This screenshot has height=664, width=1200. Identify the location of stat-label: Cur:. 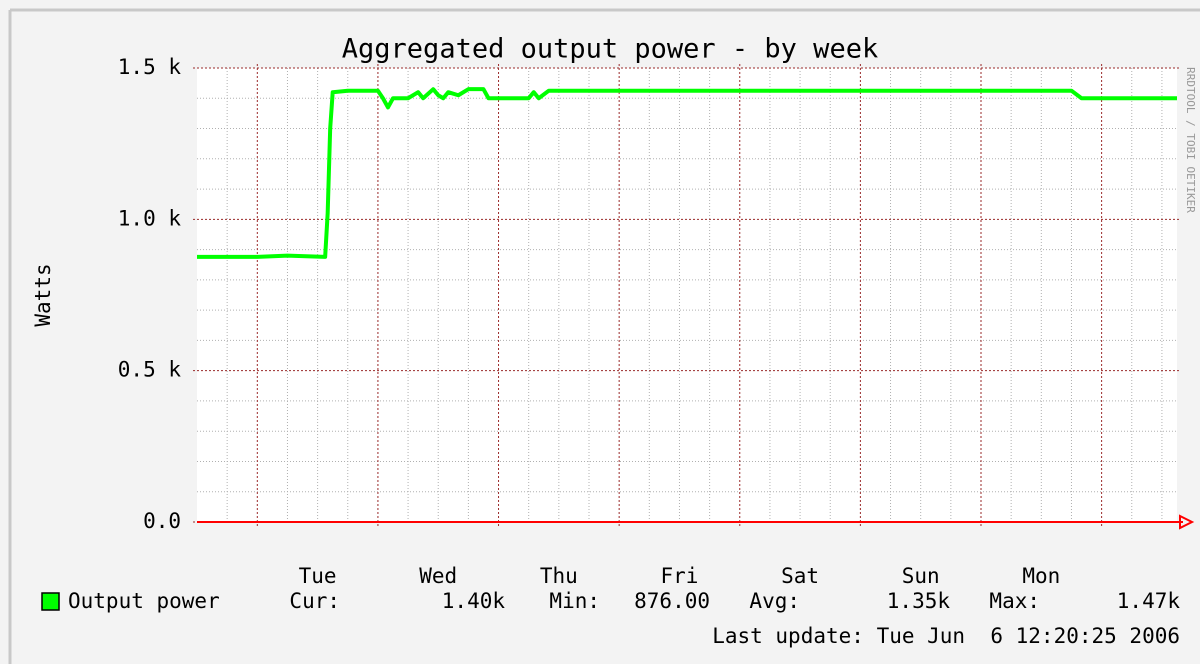
(314, 601).